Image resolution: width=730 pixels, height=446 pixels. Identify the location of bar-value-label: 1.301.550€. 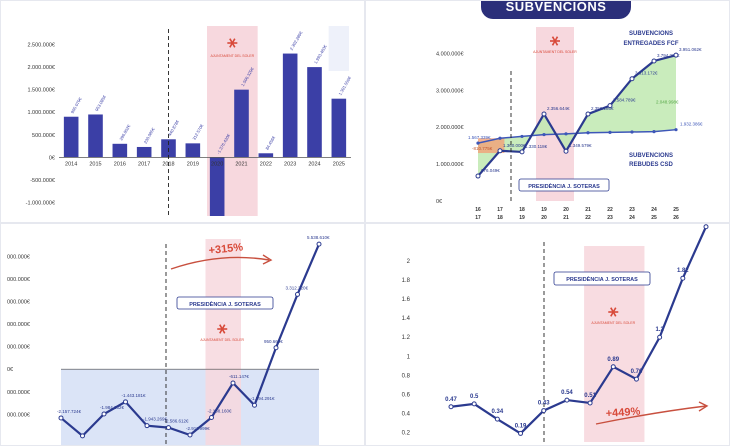
(344, 85).